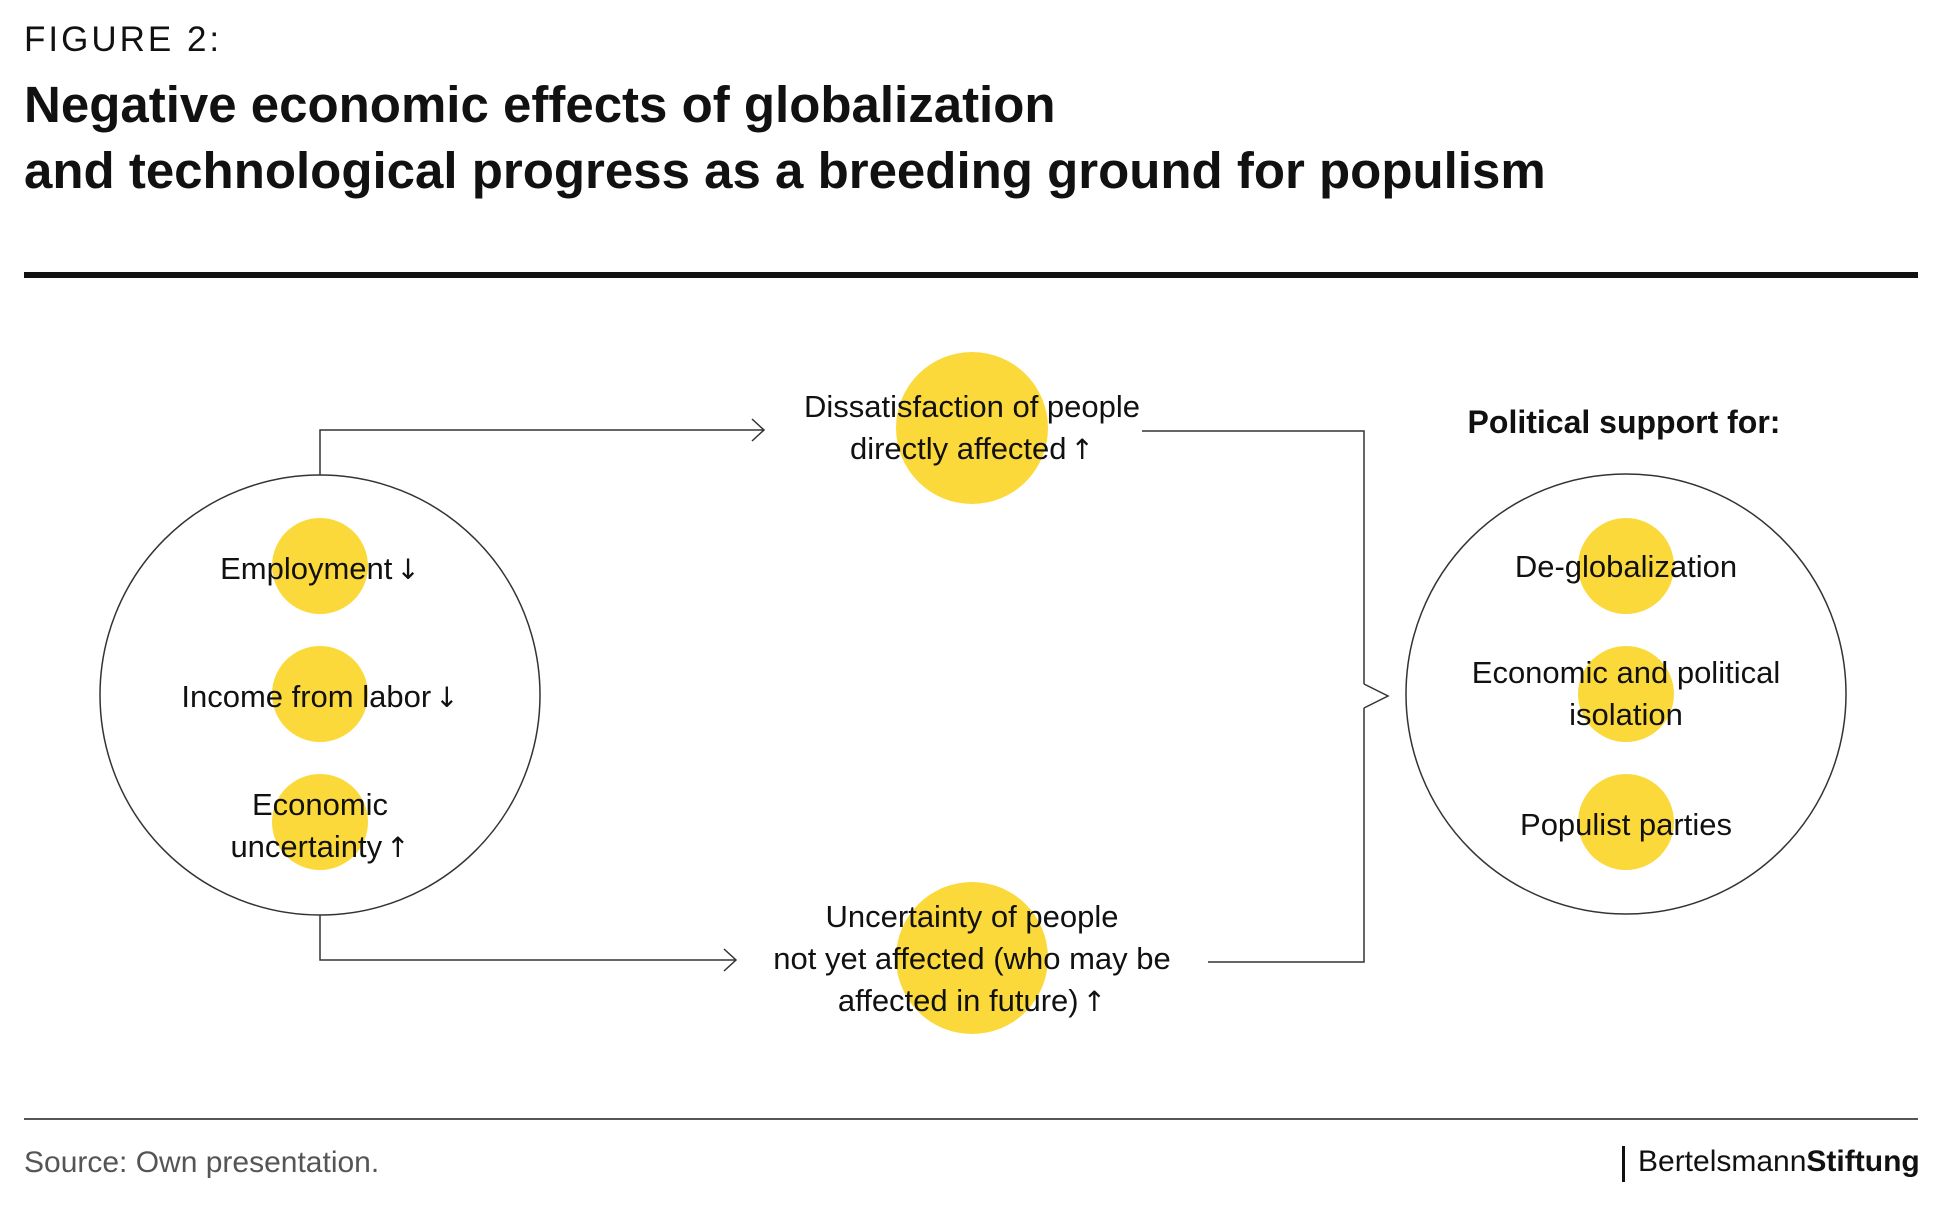  Describe the element at coordinates (971, 275) in the screenshot. I see `title-divider` at that location.